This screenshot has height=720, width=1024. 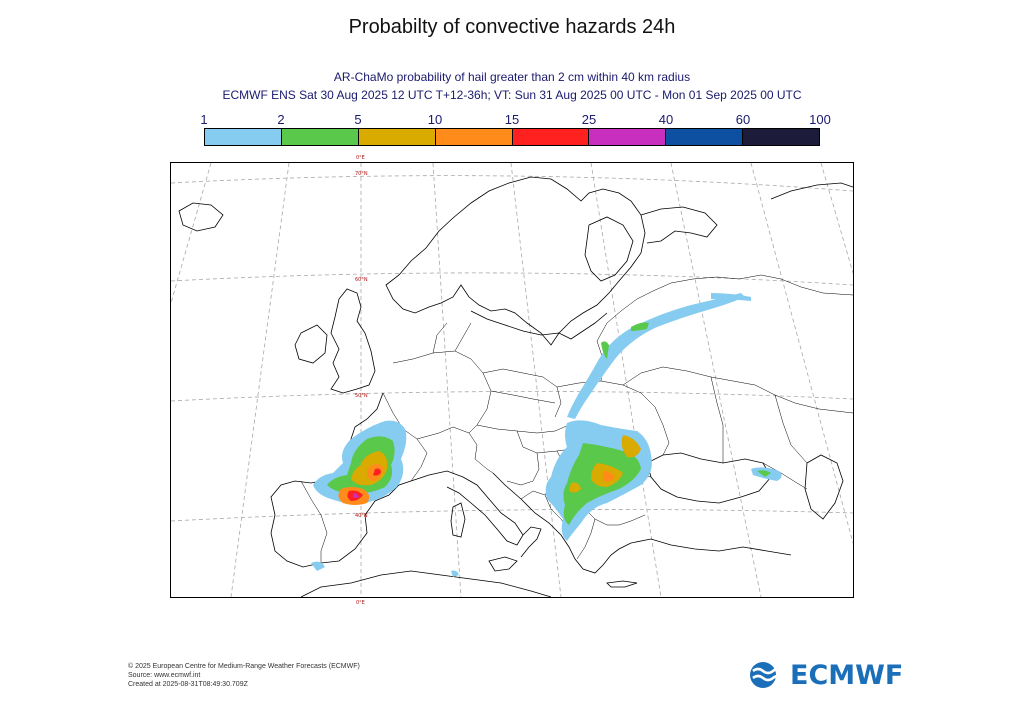 What do you see at coordinates (435, 119) in the screenshot?
I see `legend-label: 10` at bounding box center [435, 119].